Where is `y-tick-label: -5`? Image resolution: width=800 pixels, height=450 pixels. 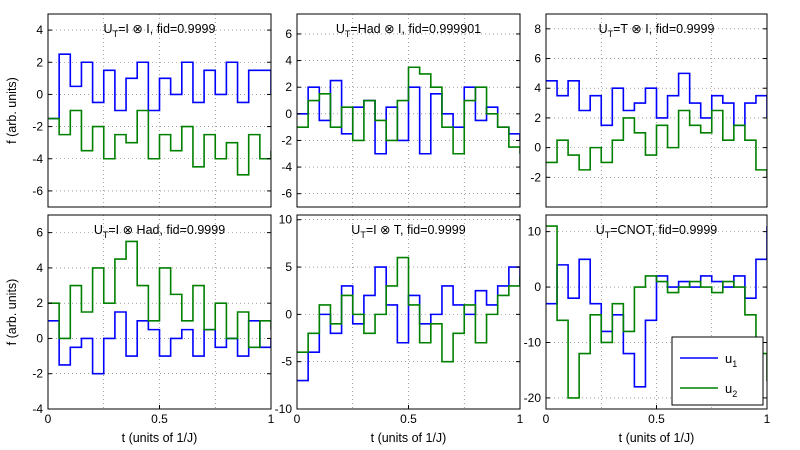 y-tick-label: -5 is located at coordinates (286, 362).